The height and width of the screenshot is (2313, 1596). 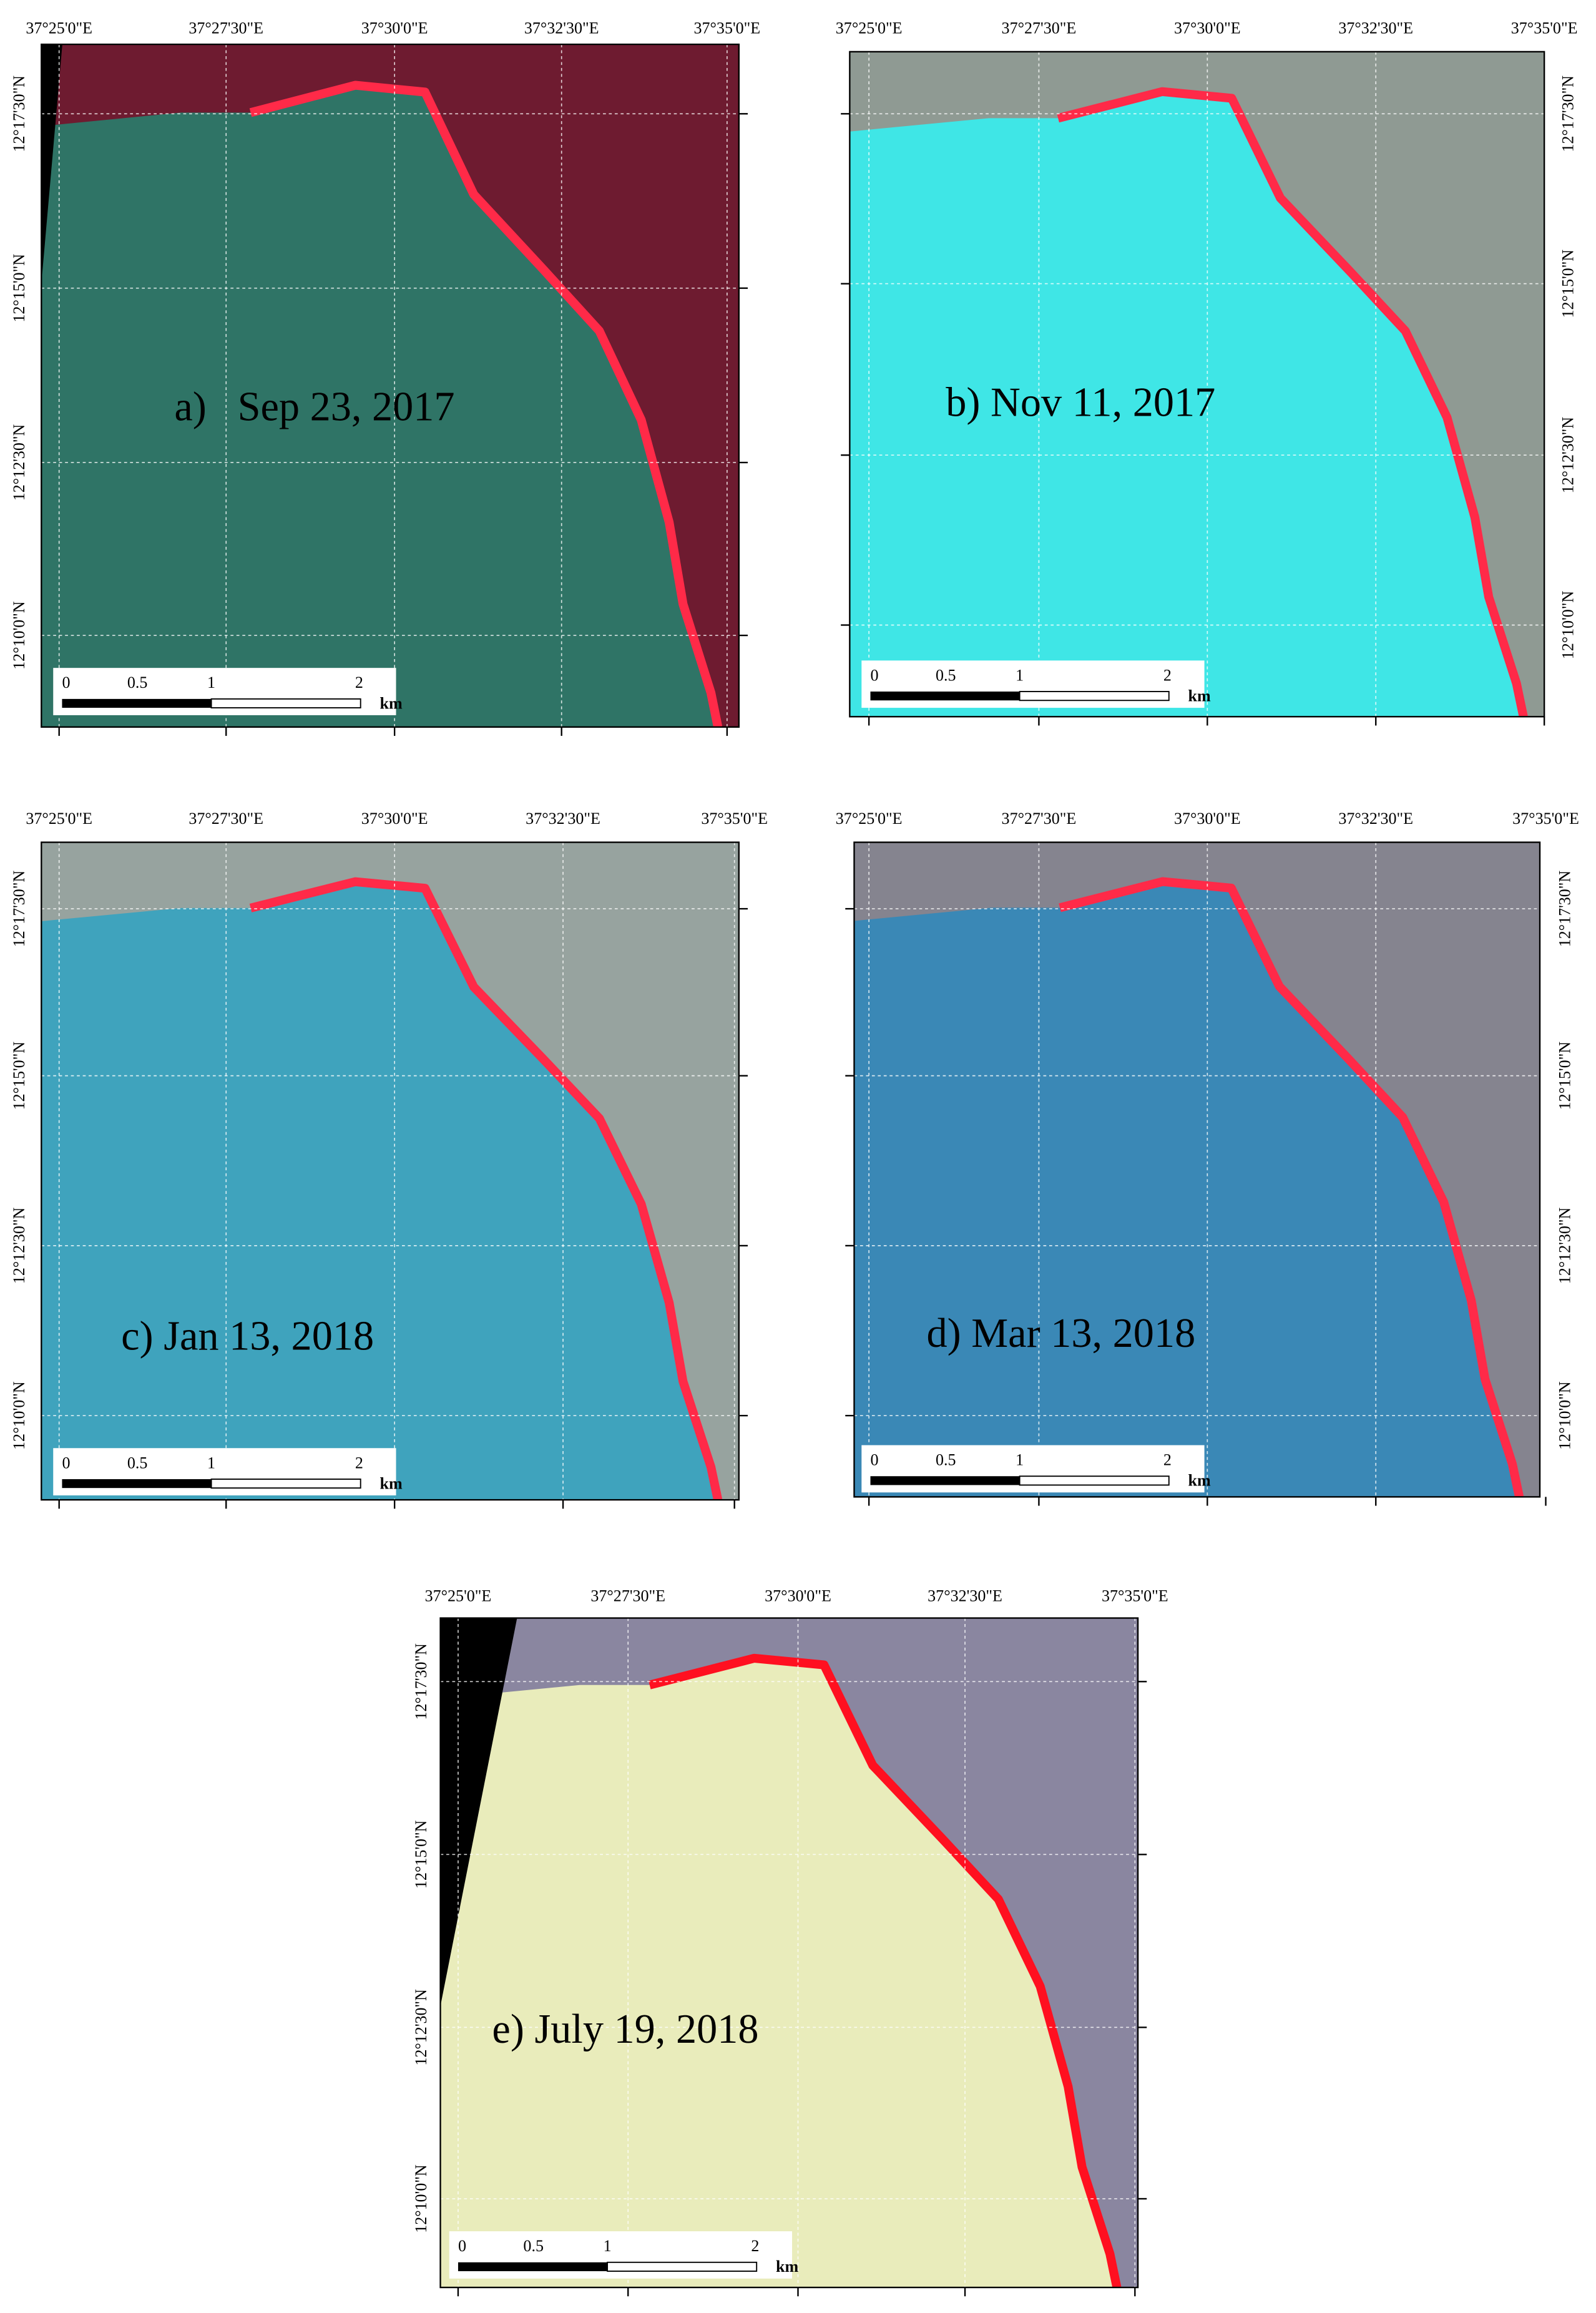 What do you see at coordinates (52, 163) in the screenshot?
I see `no-data` at bounding box center [52, 163].